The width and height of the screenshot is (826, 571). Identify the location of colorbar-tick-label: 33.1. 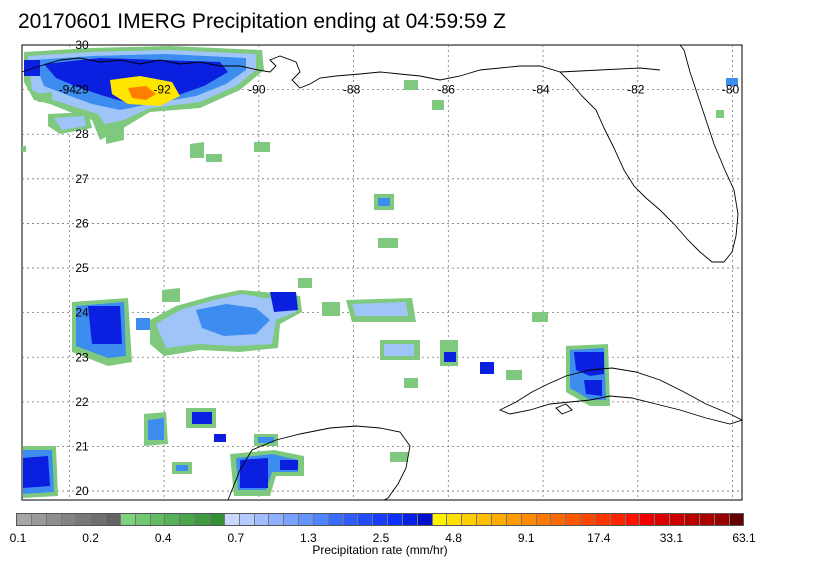
(671, 538).